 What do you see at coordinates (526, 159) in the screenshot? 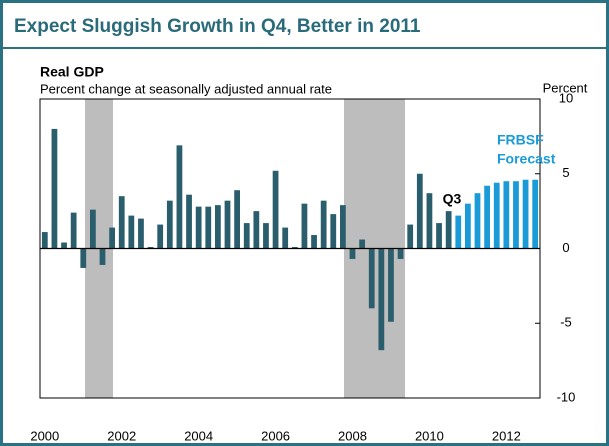
I see `annotation: Forecast` at bounding box center [526, 159].